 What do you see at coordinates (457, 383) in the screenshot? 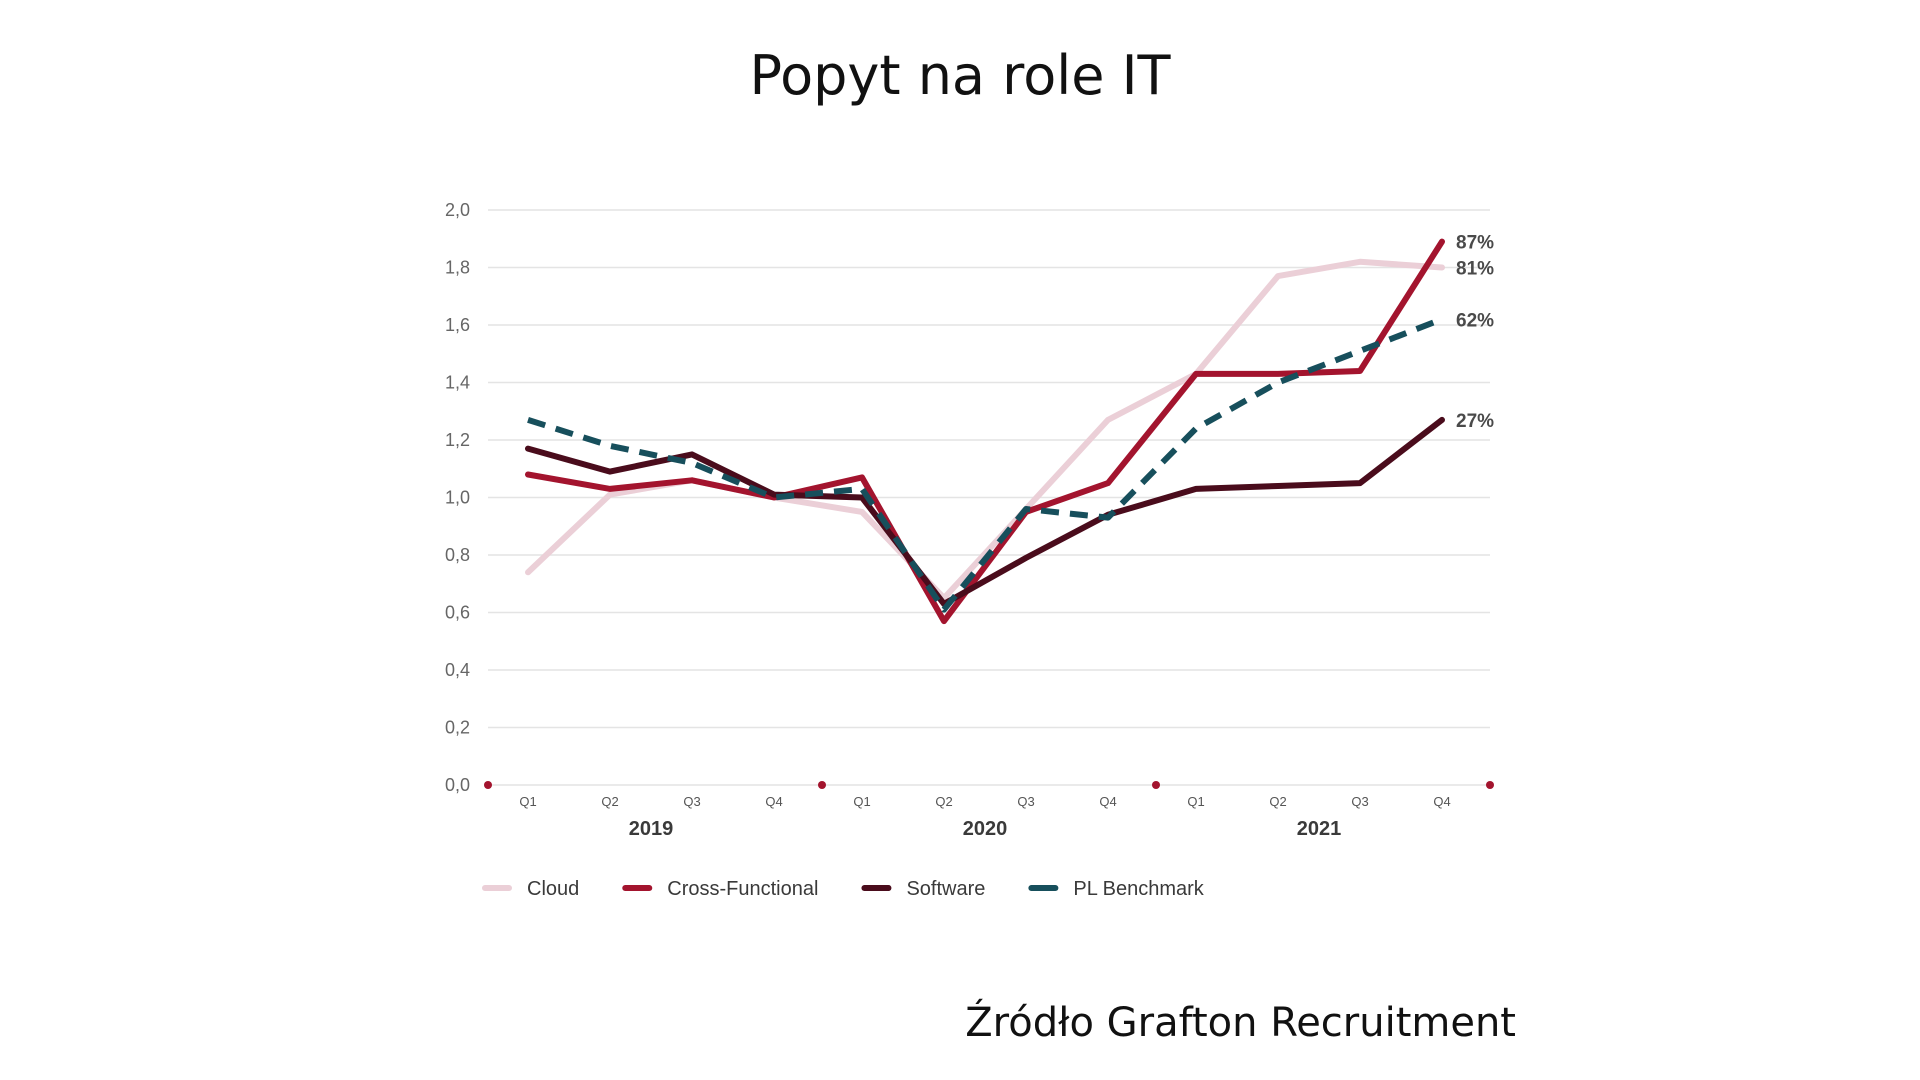
I see `y-tick-label: 1,4` at bounding box center [457, 383].